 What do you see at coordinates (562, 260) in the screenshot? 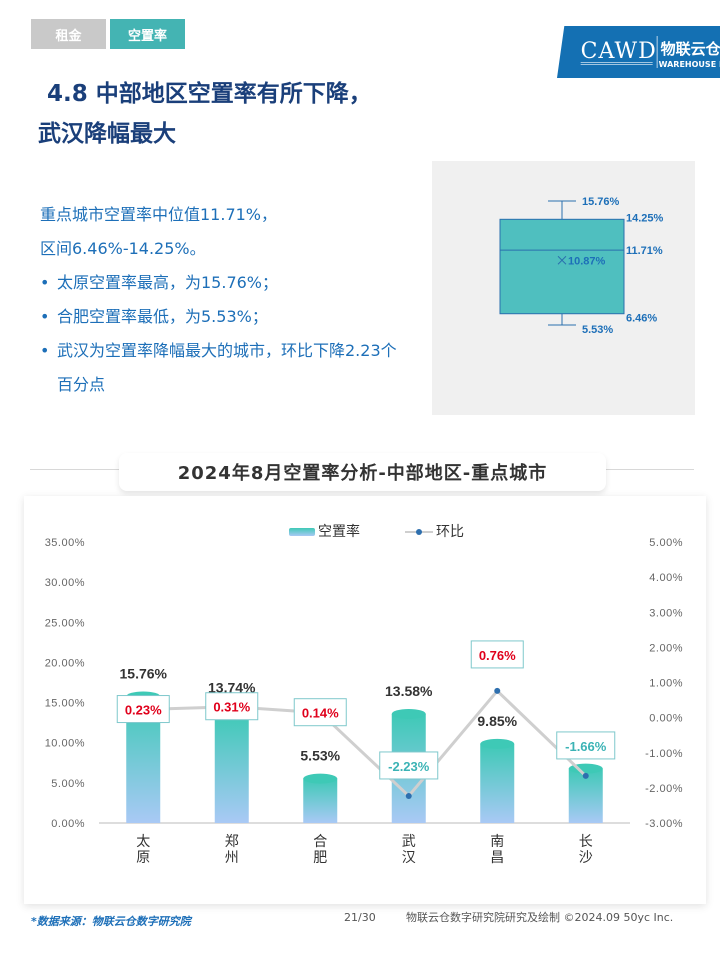
I see `boxplot-mean-marker` at bounding box center [562, 260].